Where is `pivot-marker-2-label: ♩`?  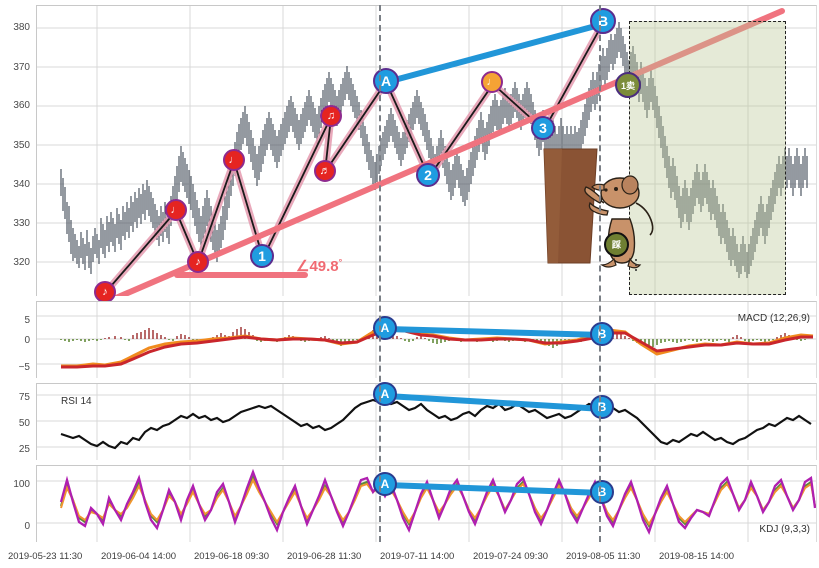
pivot-marker-2-label: ♩ is located at coordinates (176, 210).